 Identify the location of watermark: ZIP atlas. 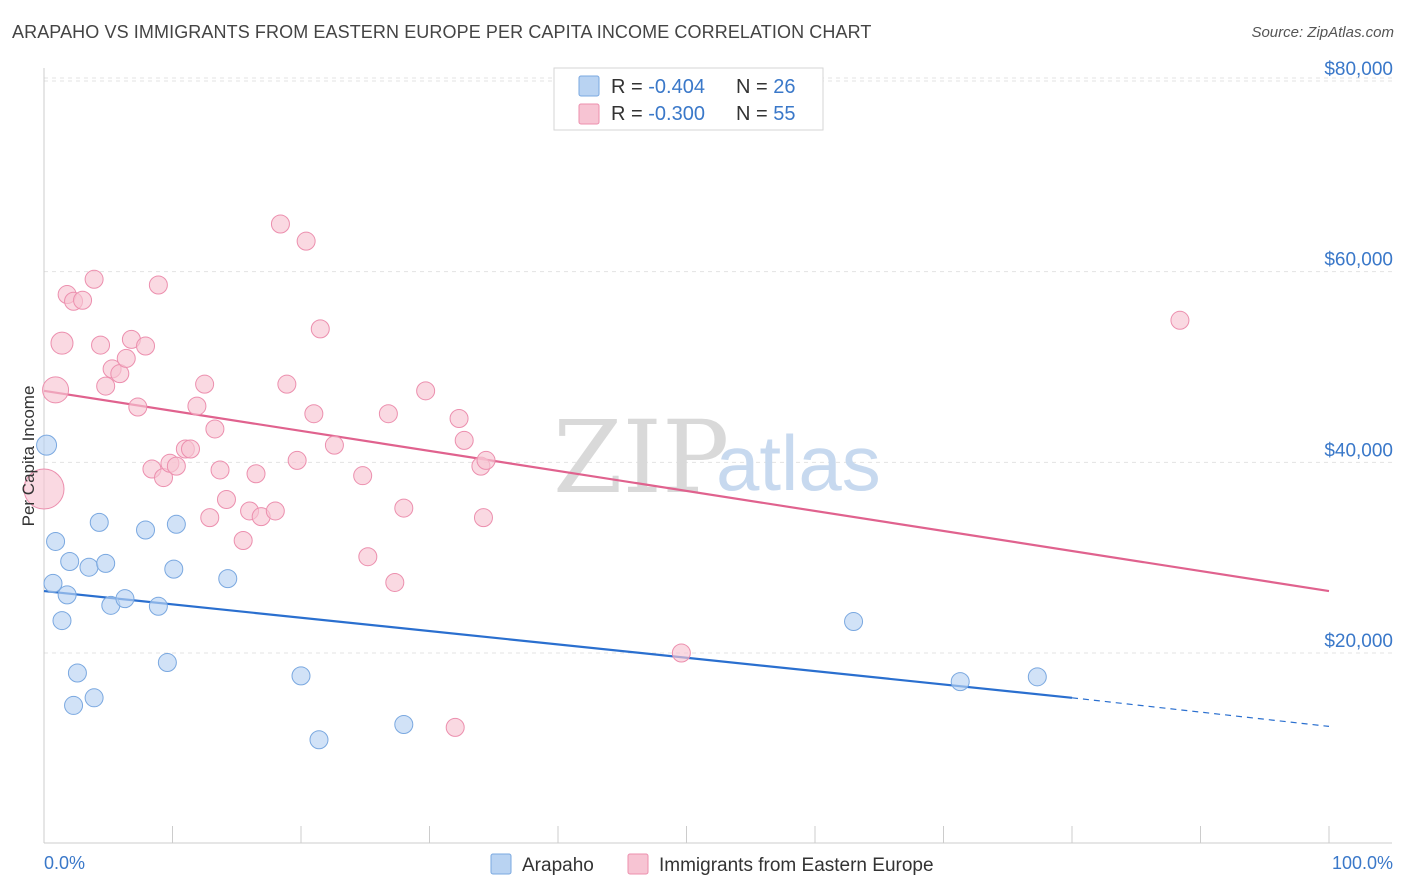
(717, 457).